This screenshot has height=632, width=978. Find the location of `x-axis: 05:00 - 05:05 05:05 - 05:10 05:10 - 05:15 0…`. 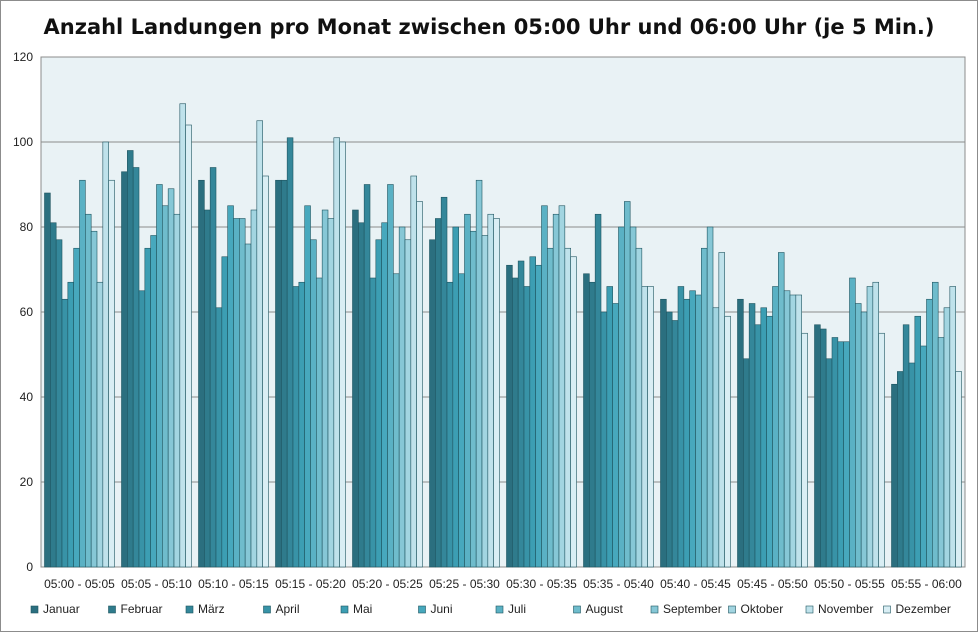

x-axis: 05:00 - 05:05 05:05 - 05:10 05:10 - 05:15 0… is located at coordinates (503, 584).